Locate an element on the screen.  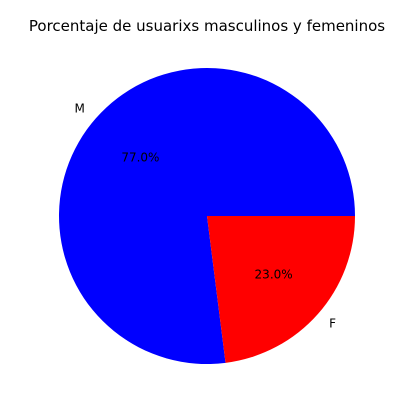
slice-label-m: M is located at coordinates (80, 108).